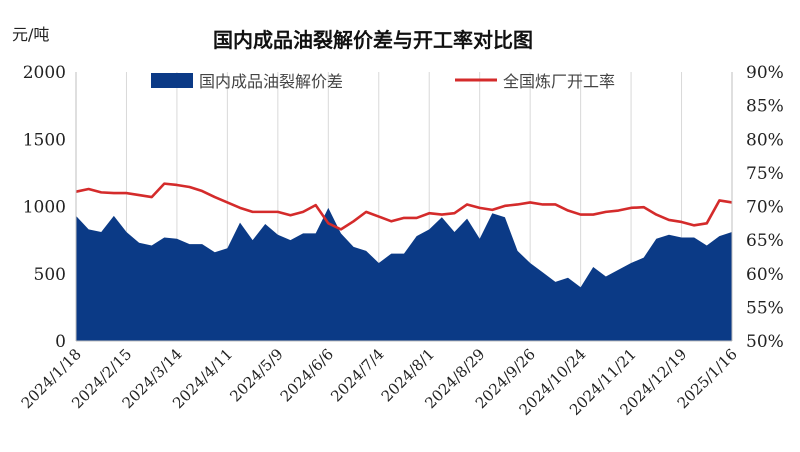 Image resolution: width=800 pixels, height=452 pixels. What do you see at coordinates (307, 375) in the screenshot?
I see `x-tick-label: 2024/6/6` at bounding box center [307, 375].